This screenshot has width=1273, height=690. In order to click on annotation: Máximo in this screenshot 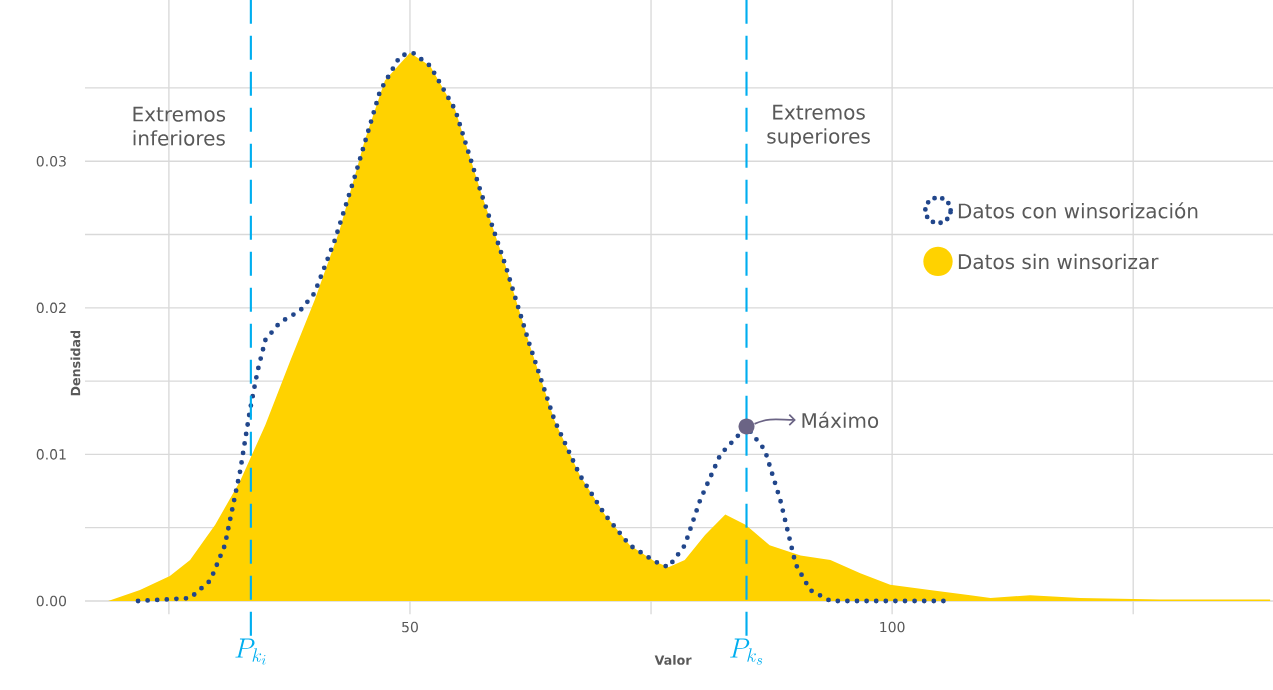, I will do `click(840, 420)`.